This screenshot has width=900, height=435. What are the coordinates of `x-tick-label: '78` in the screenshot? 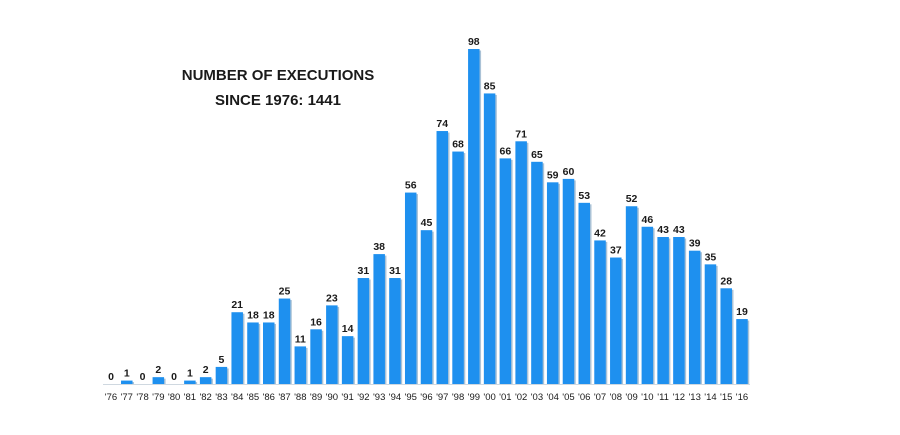 It's located at (142, 397).